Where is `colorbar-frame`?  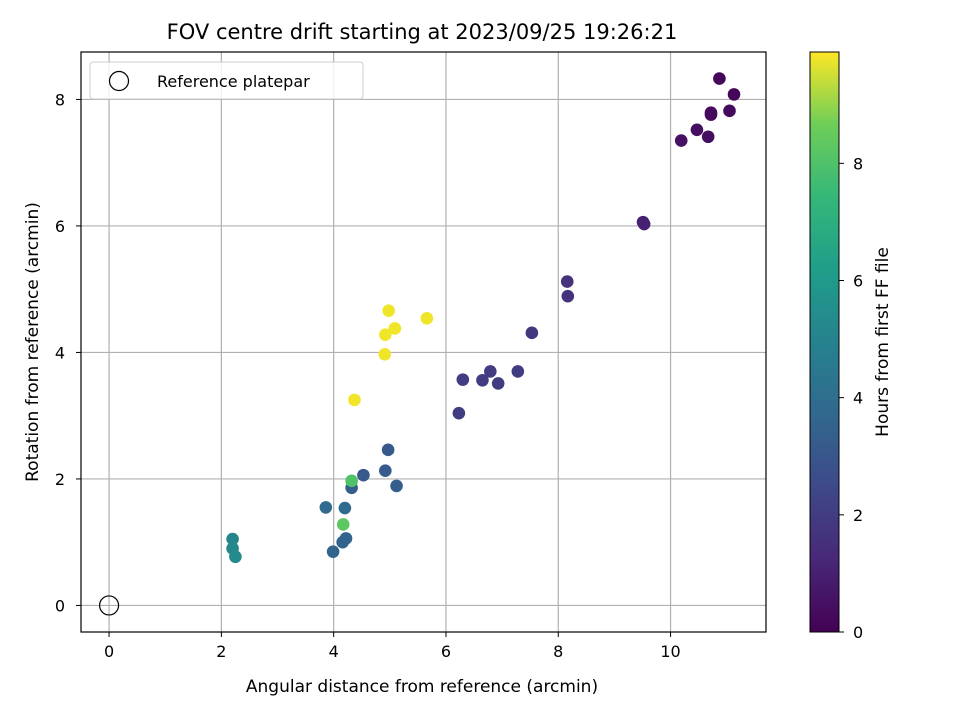 colorbar-frame is located at coordinates (824, 342).